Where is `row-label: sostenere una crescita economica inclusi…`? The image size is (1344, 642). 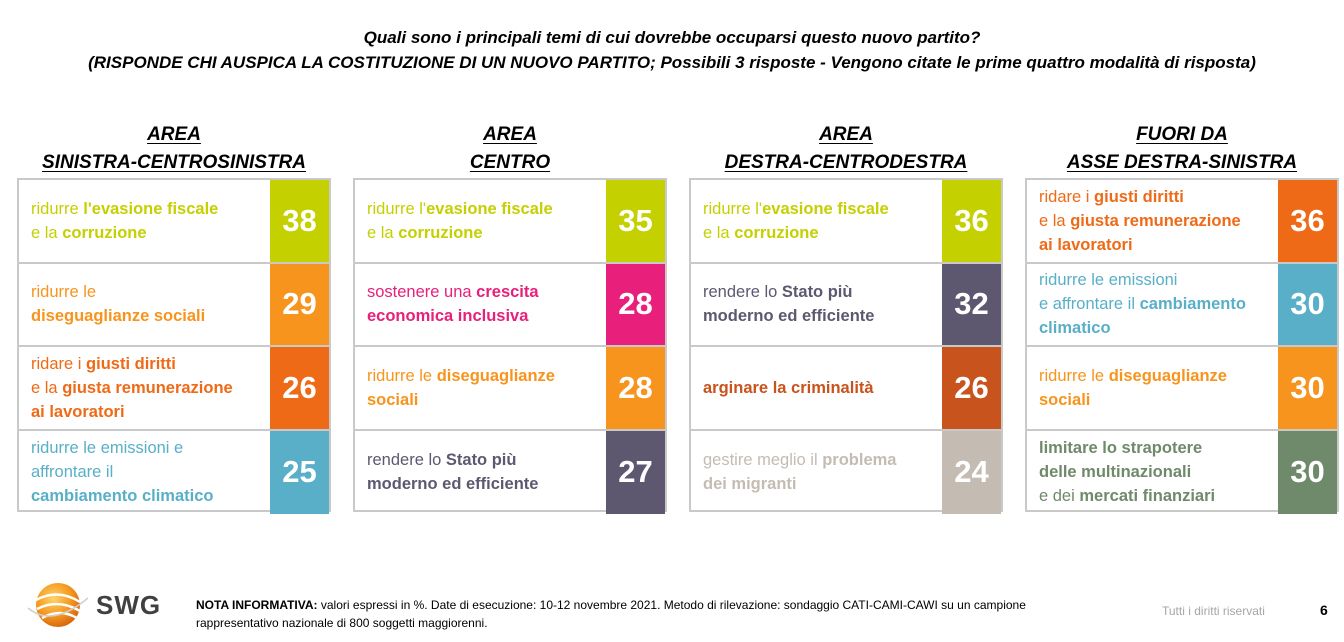 row-label: sostenere una crescita economica inclusi… is located at coordinates (489, 305).